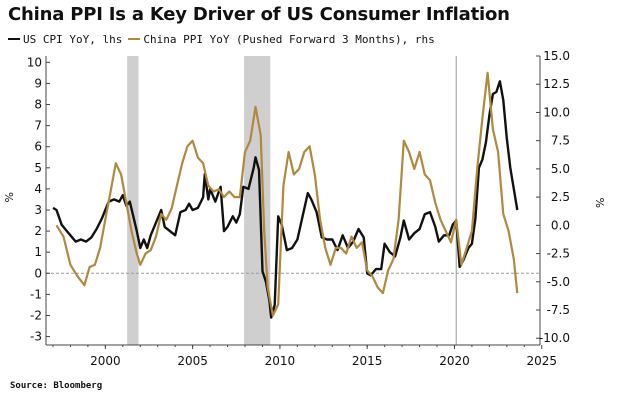  What do you see at coordinates (34, 62) in the screenshot?
I see `left-tick-label: 10` at bounding box center [34, 62].